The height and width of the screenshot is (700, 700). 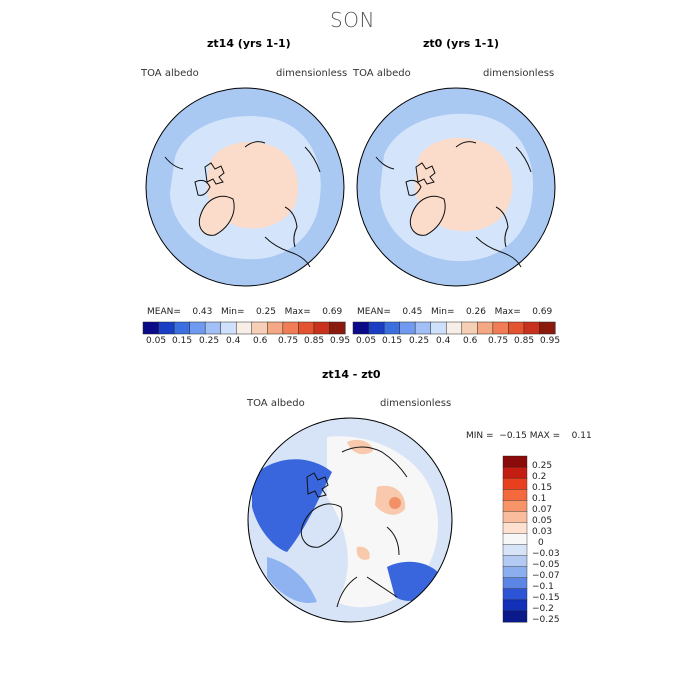 I want to click on stat-min-label: Min=, so click(x=442, y=312).